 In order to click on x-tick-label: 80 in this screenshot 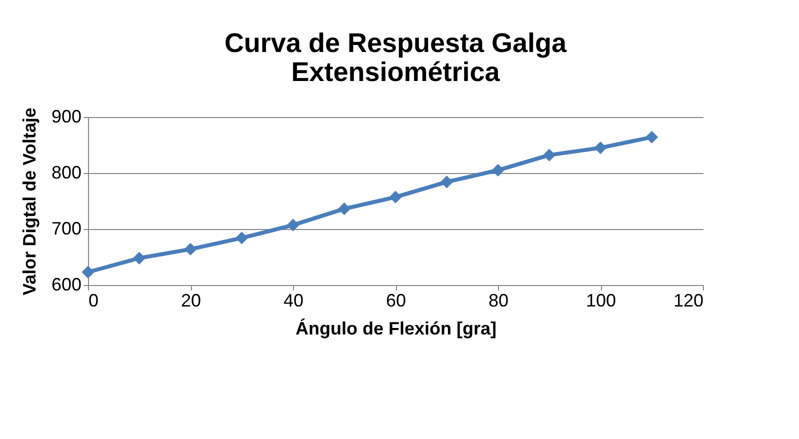, I will do `click(498, 300)`.